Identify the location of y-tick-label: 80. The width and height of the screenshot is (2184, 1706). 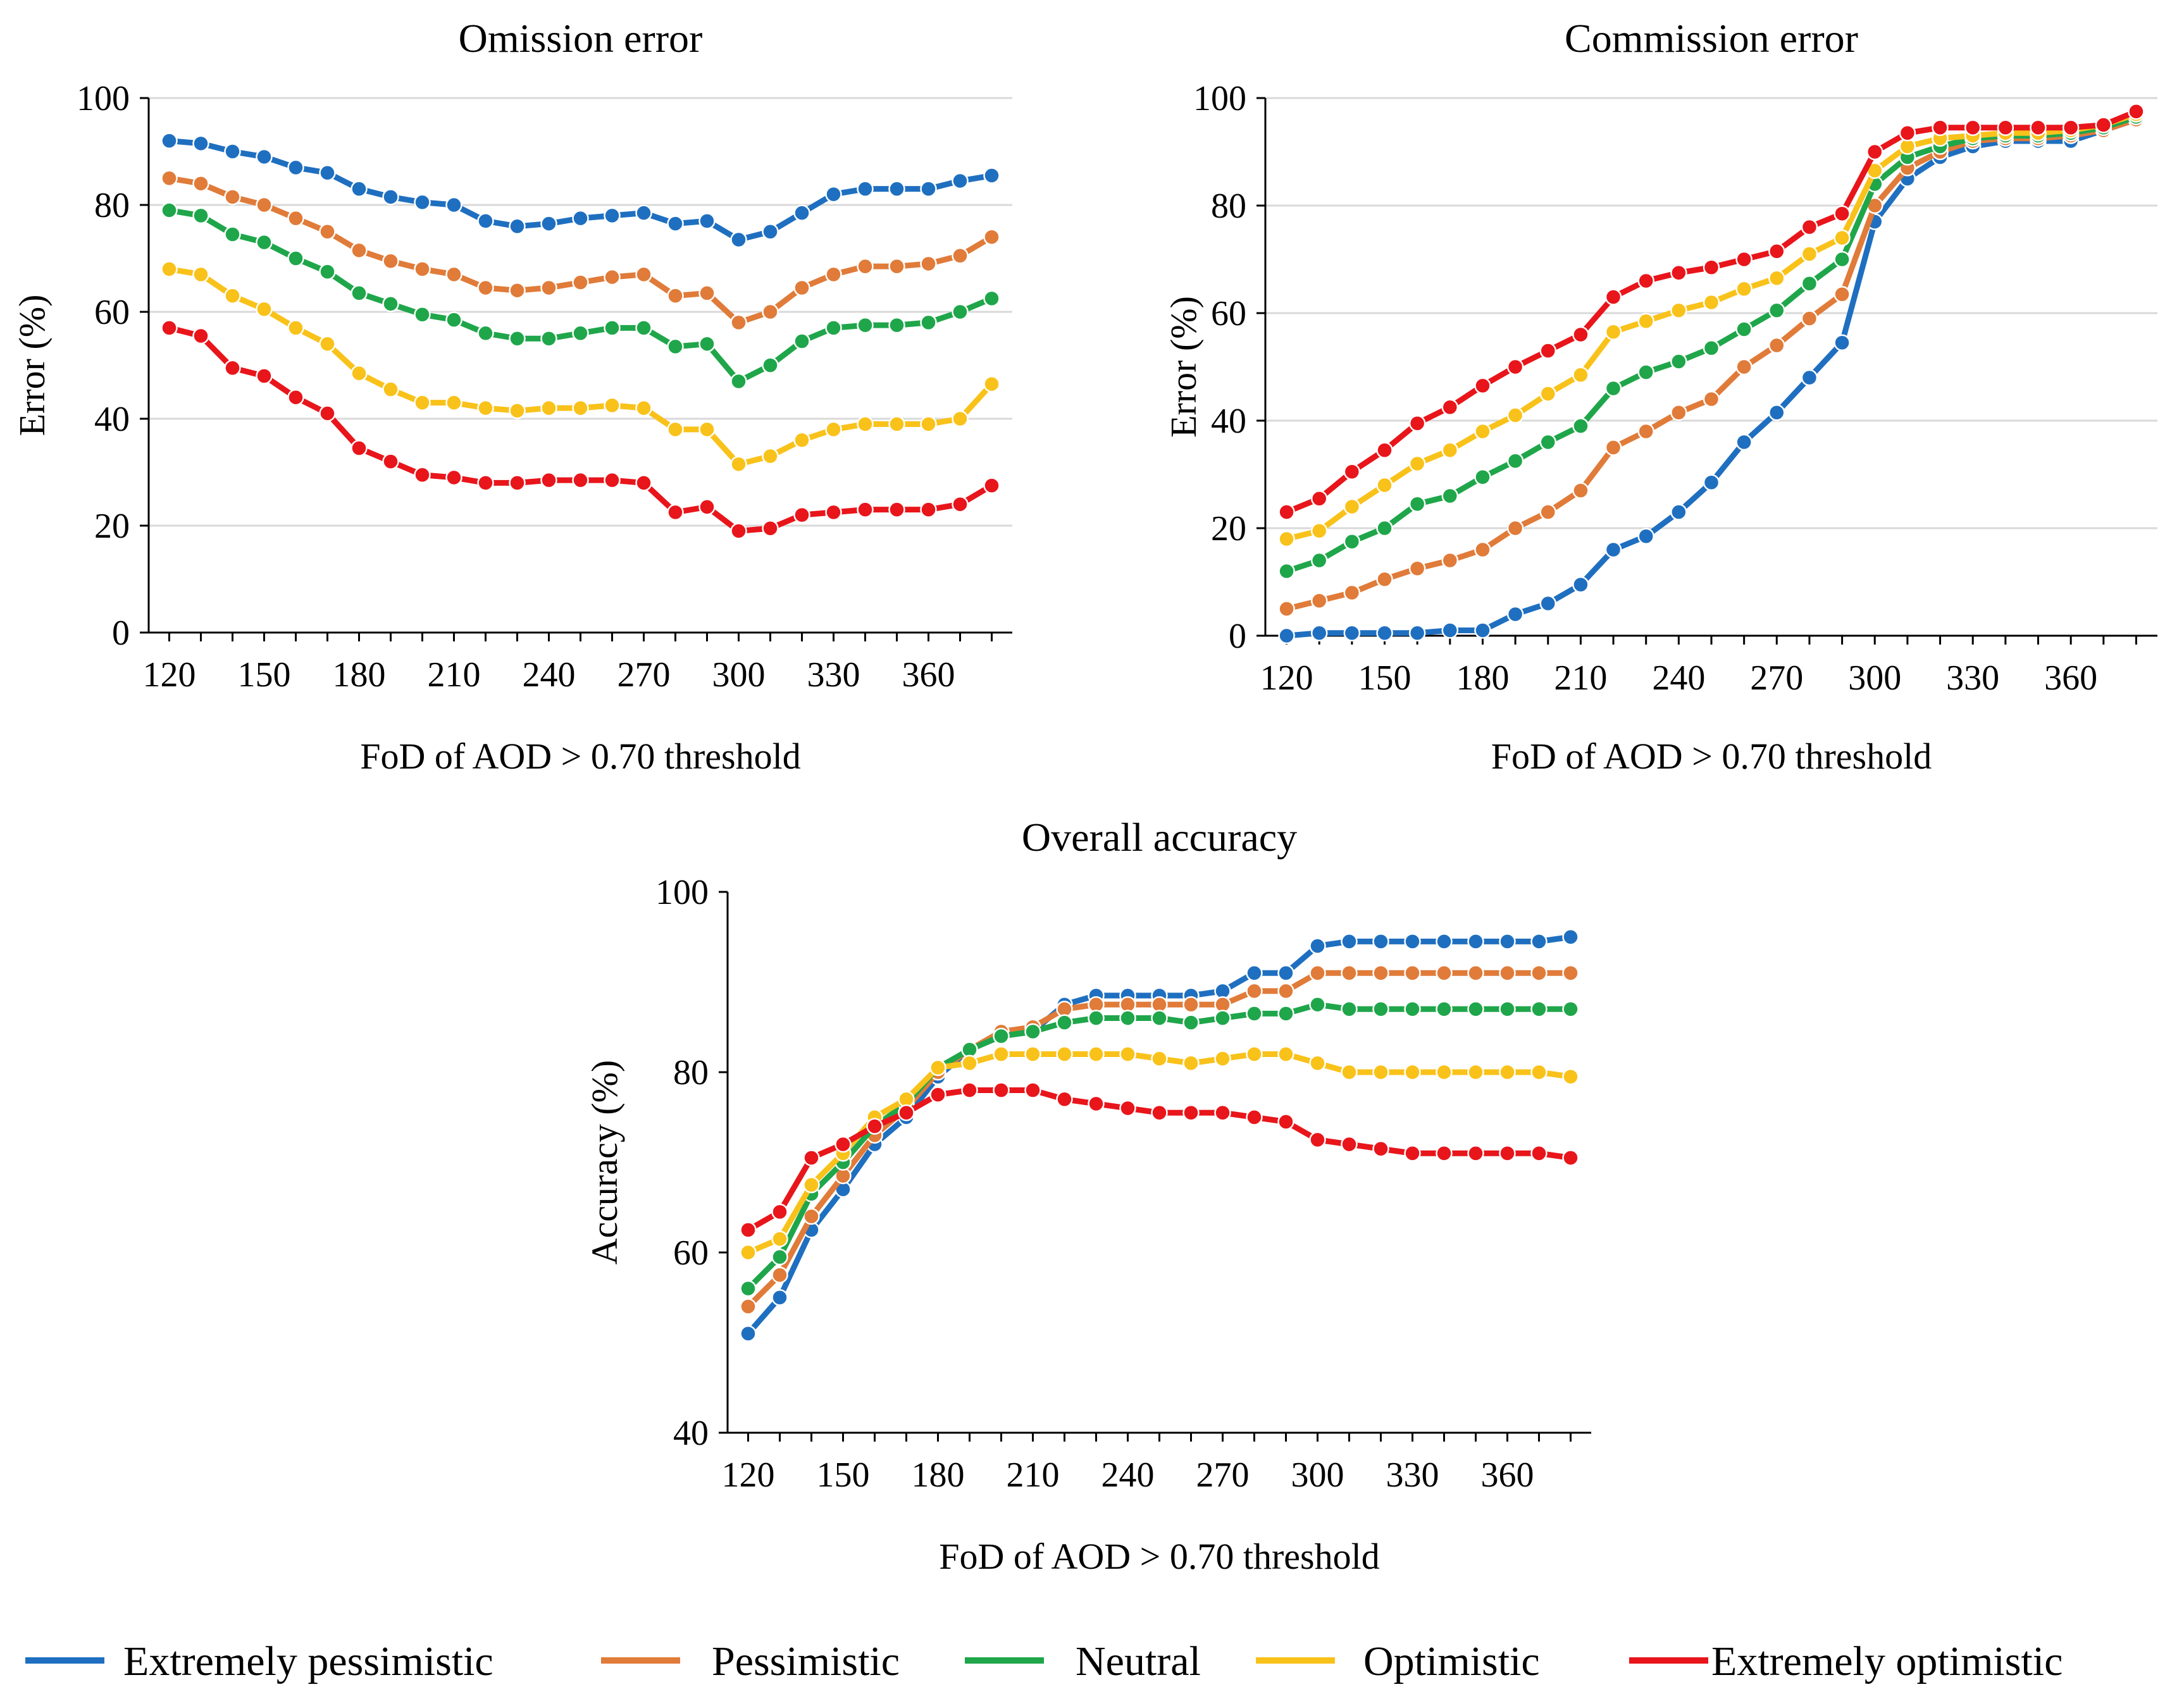
(1228, 206).